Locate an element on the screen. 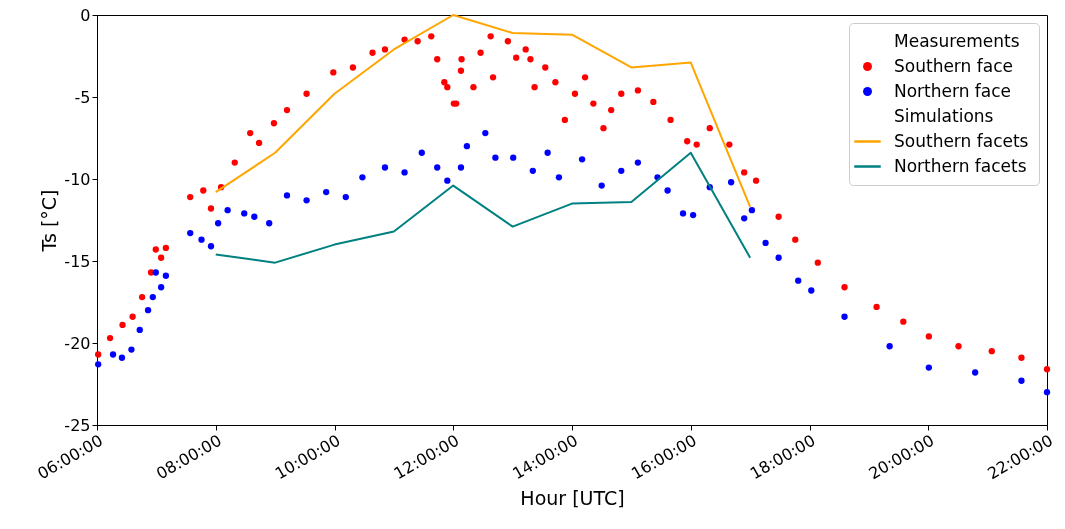  line-series is located at coordinates (483, 207).